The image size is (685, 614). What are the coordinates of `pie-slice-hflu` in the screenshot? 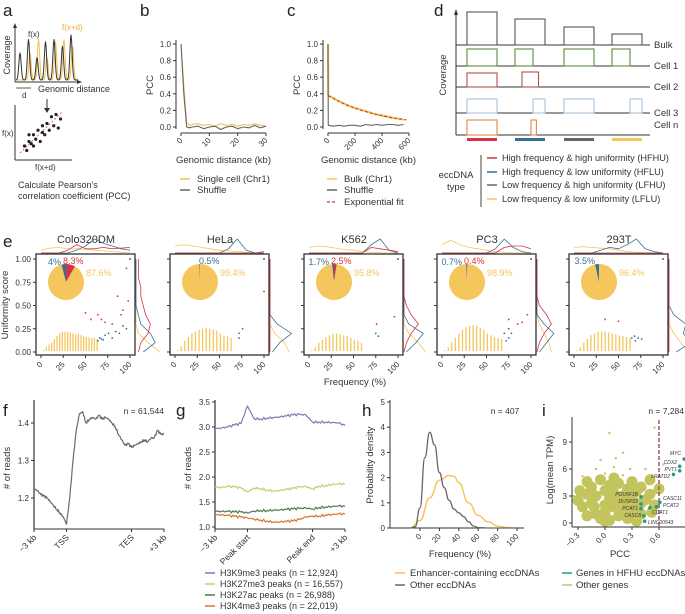 It's located at (199, 273).